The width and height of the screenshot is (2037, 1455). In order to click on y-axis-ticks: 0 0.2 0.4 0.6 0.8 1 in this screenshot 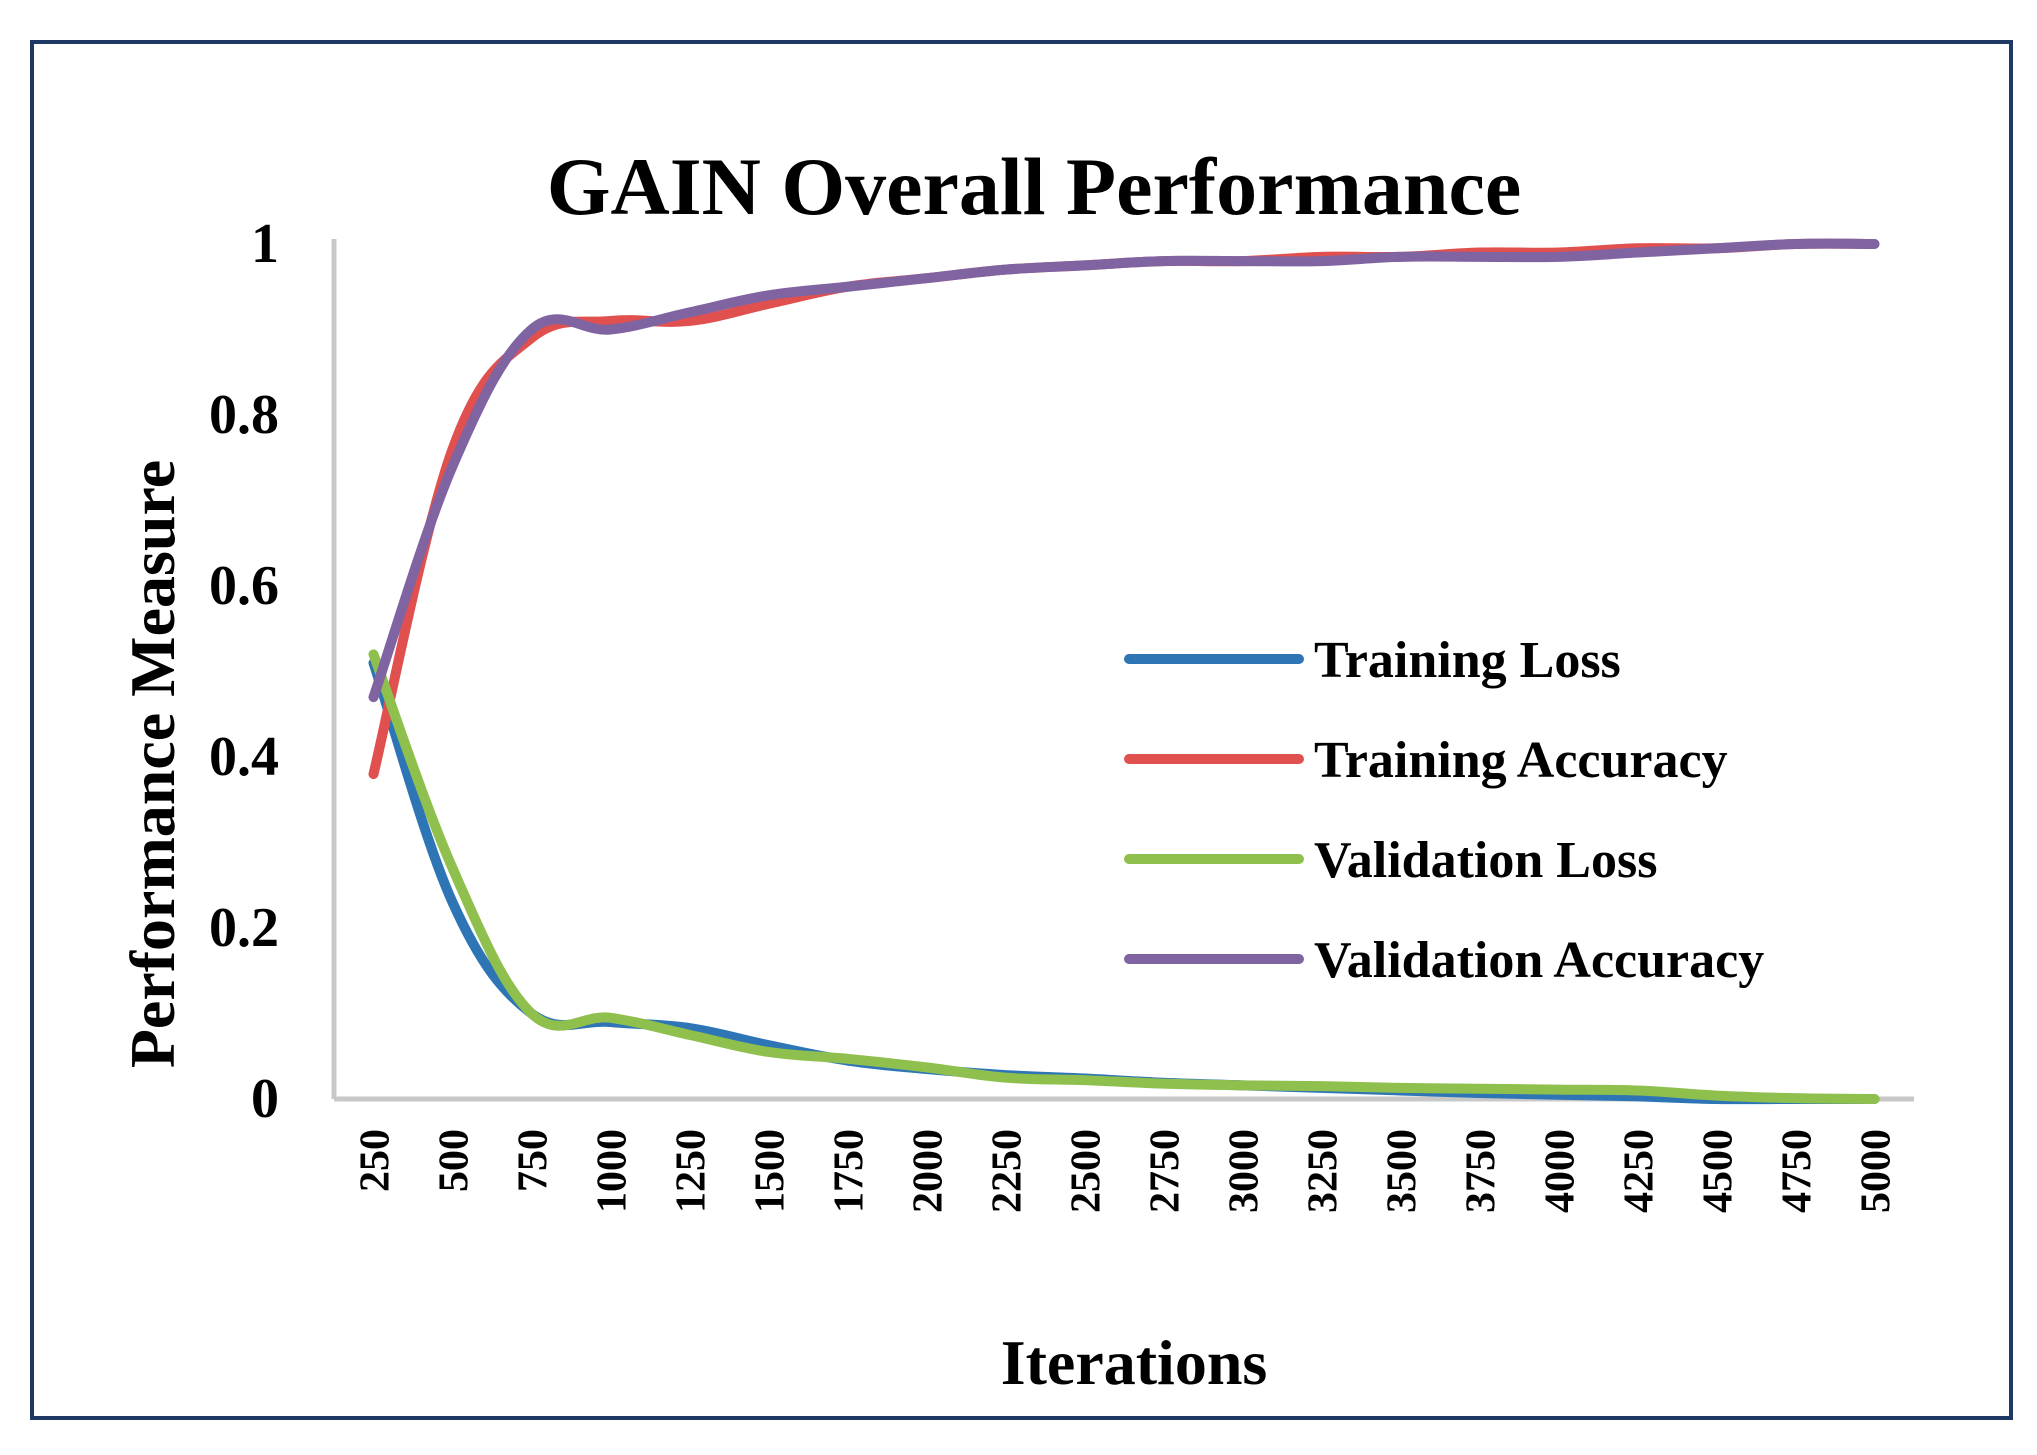, I will do `click(244, 671)`.